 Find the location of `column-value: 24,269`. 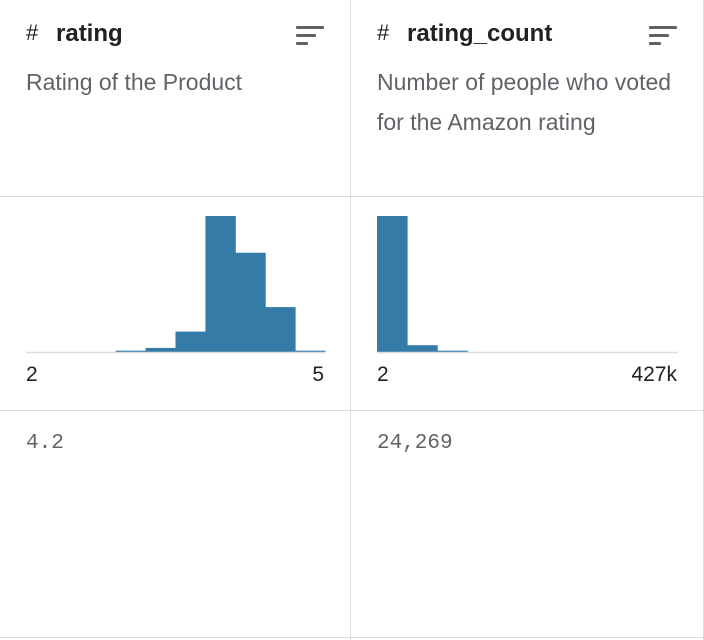

column-value: 24,269 is located at coordinates (415, 443).